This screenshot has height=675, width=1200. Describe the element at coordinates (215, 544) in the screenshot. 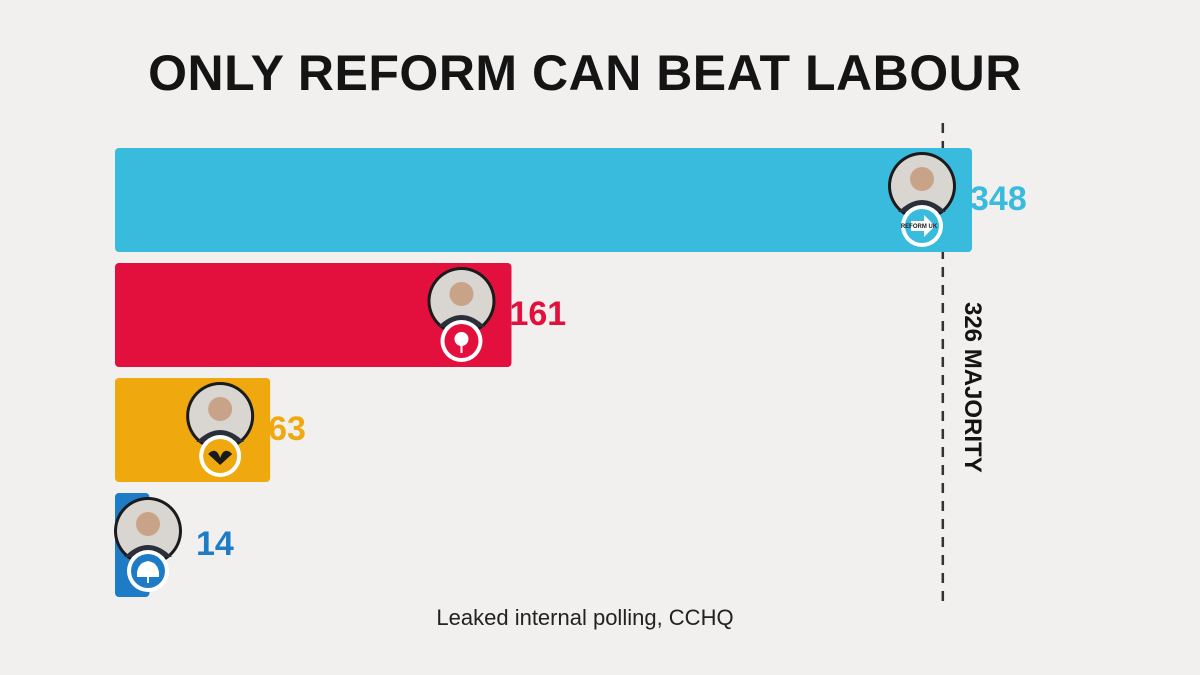

I see `value-label: 14` at that location.